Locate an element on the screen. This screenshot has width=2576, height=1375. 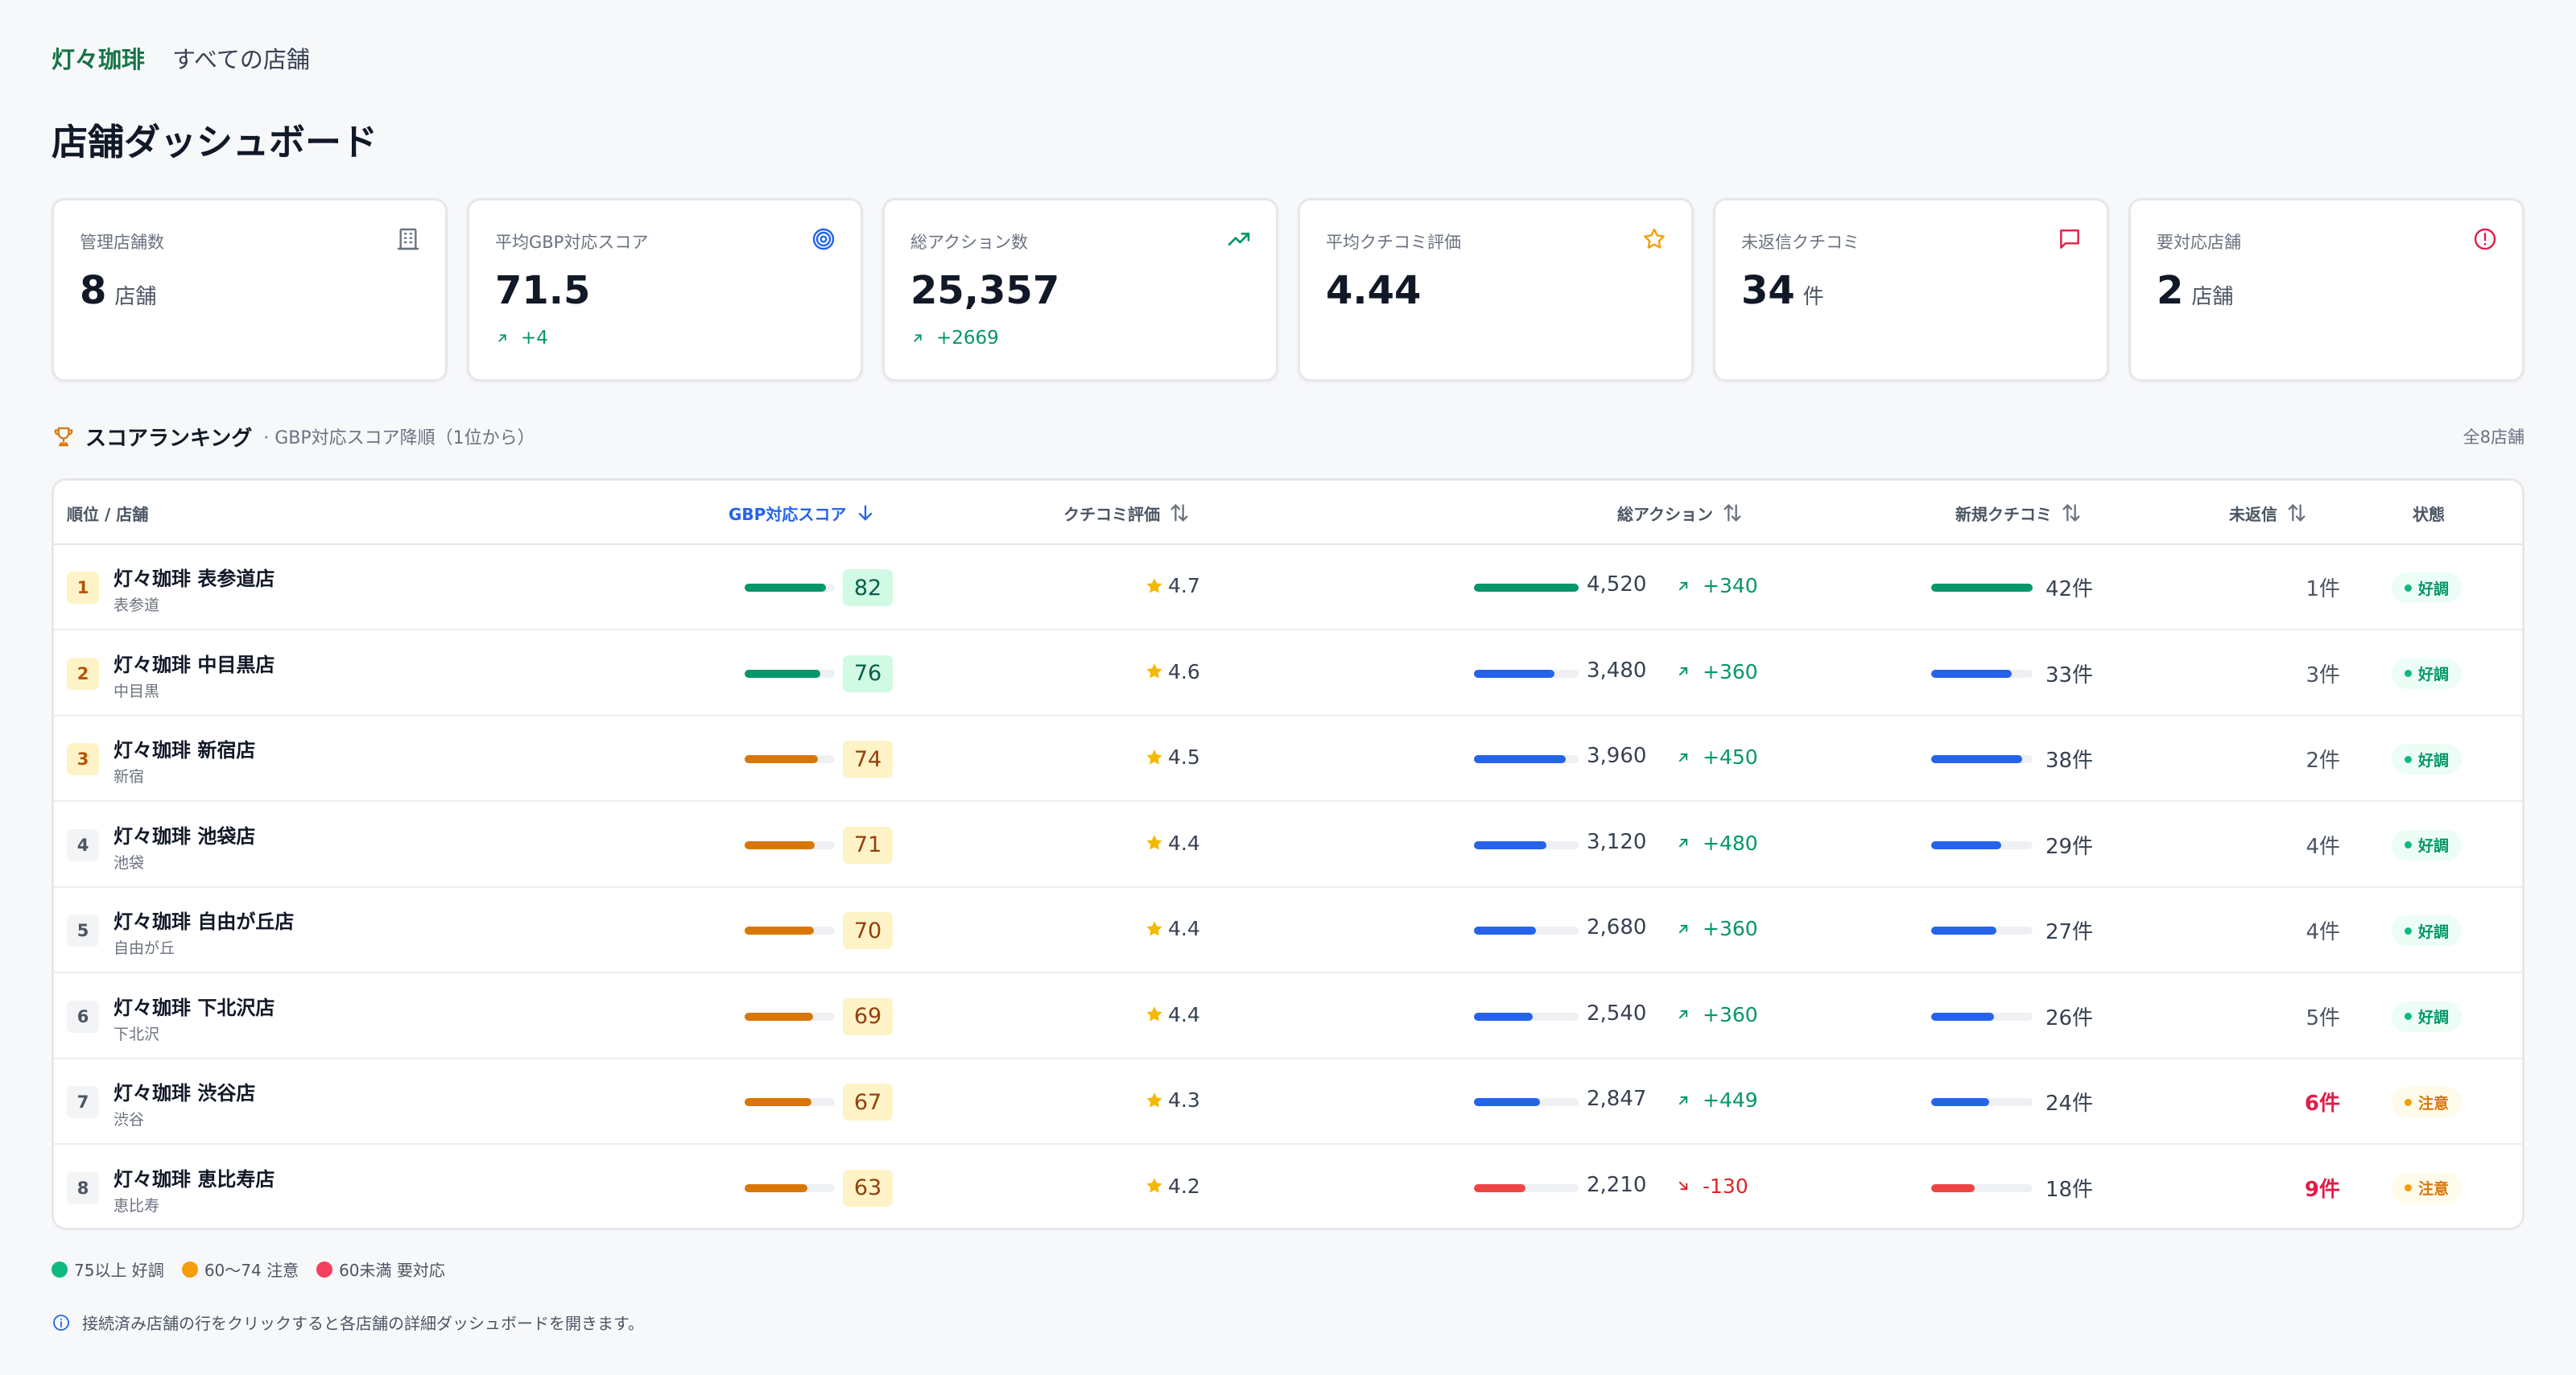
rating: 4.7 is located at coordinates (1172, 585).